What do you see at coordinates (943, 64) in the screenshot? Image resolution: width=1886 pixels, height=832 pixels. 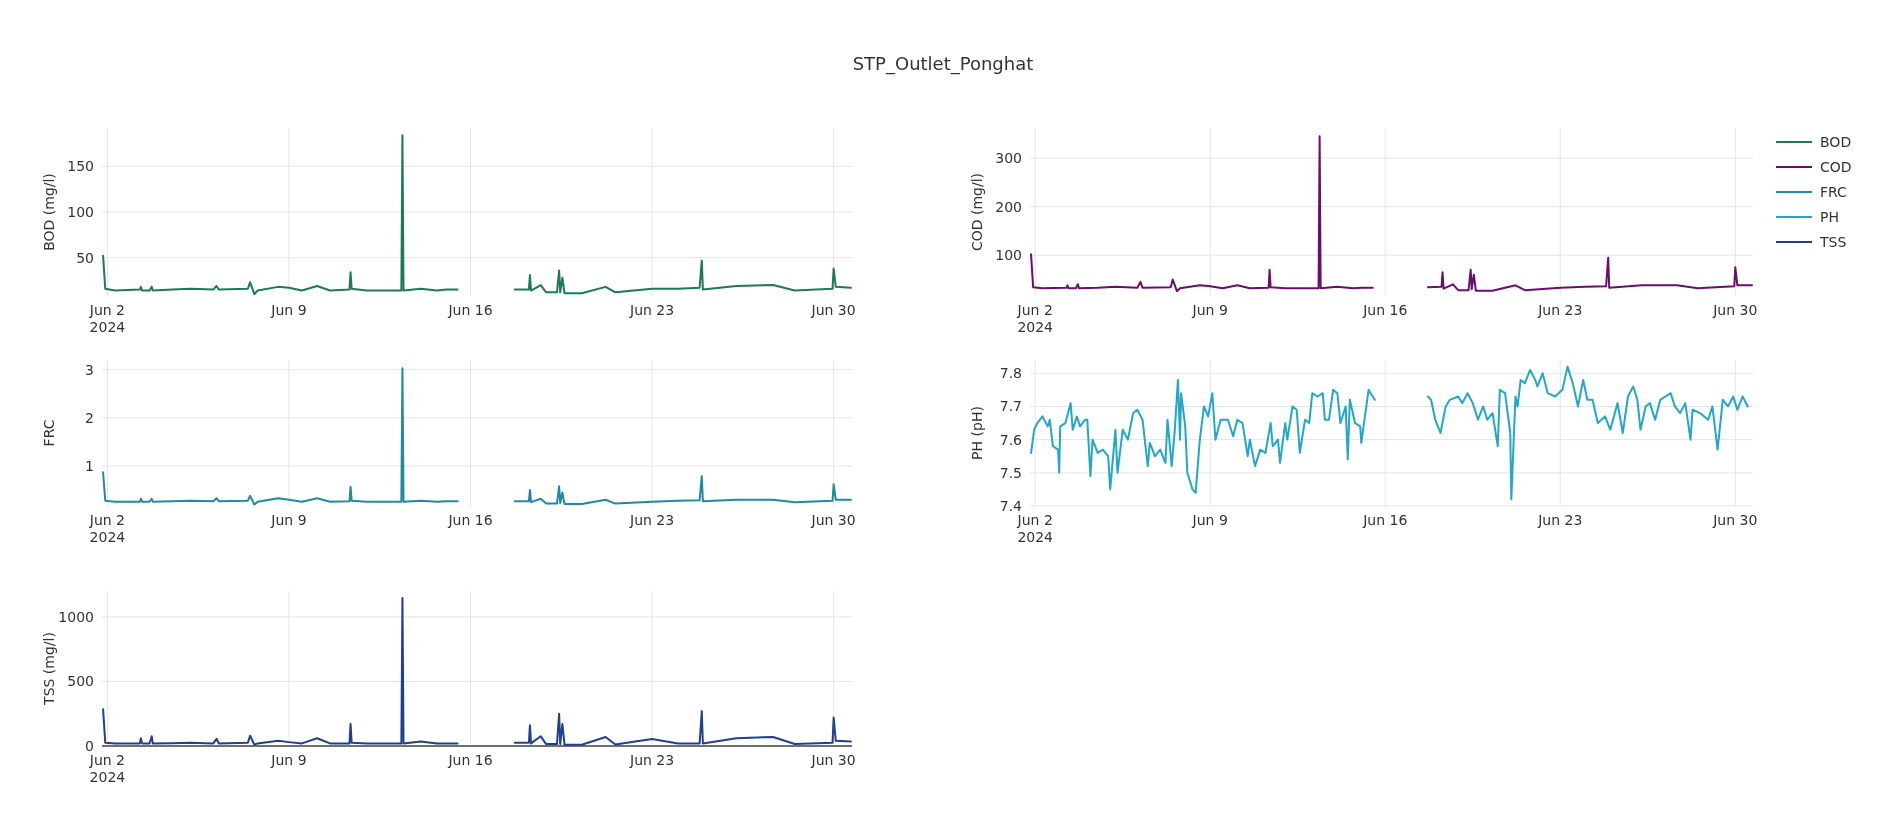 I see `text: STP_Outlet_Ponghat` at bounding box center [943, 64].